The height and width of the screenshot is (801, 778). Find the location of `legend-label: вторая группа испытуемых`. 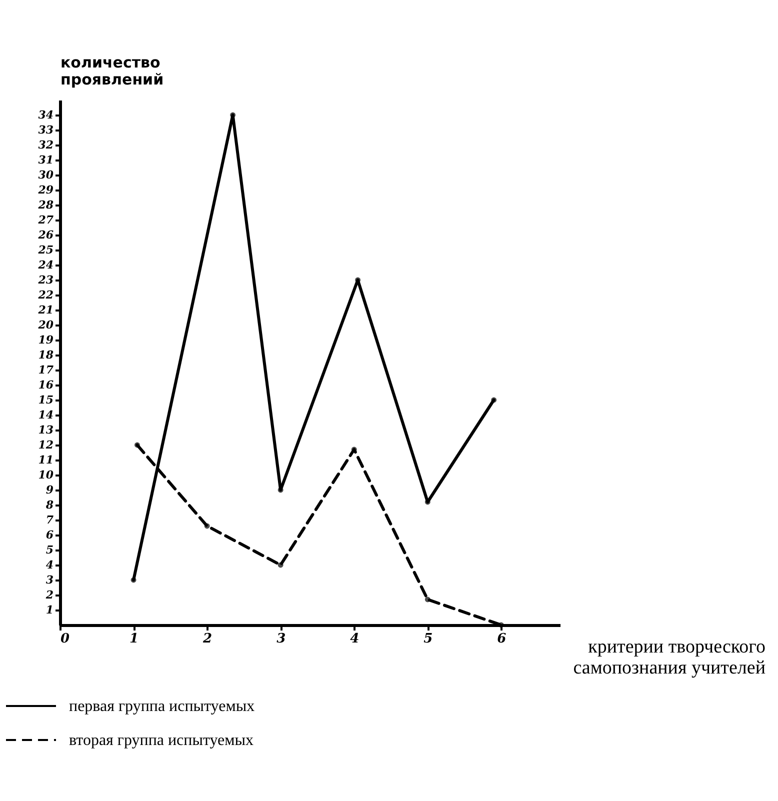

legend-label: вторая группа испытуемых is located at coordinates (161, 740).